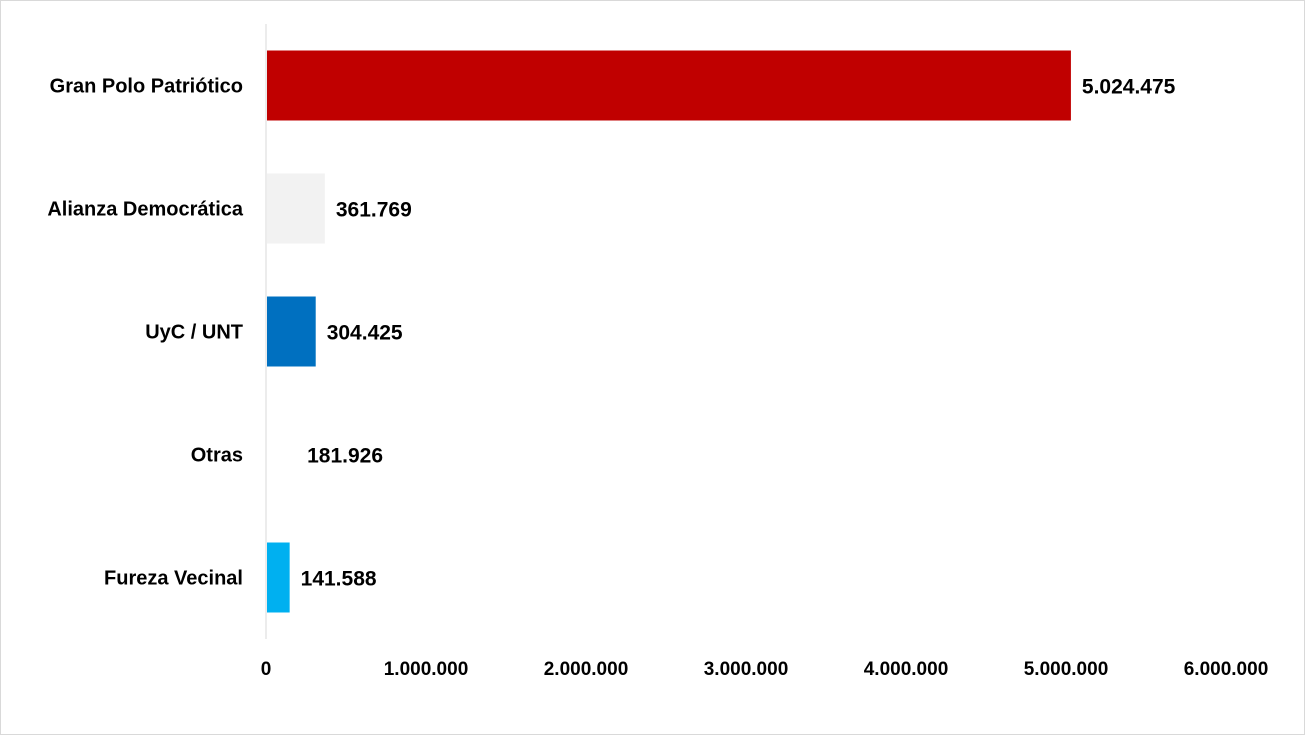 This screenshot has height=739, width=1305. What do you see at coordinates (426, 669) in the screenshot?
I see `x-tick-label: 1.000.000` at bounding box center [426, 669].